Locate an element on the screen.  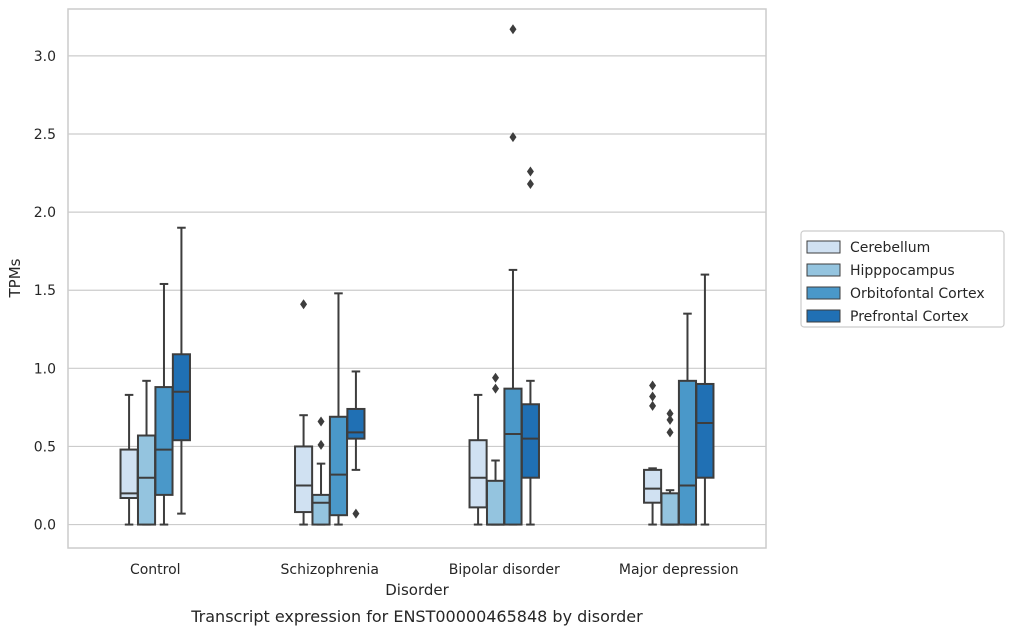
legend-item: Prefrontal Cortex is located at coordinates (887, 317).